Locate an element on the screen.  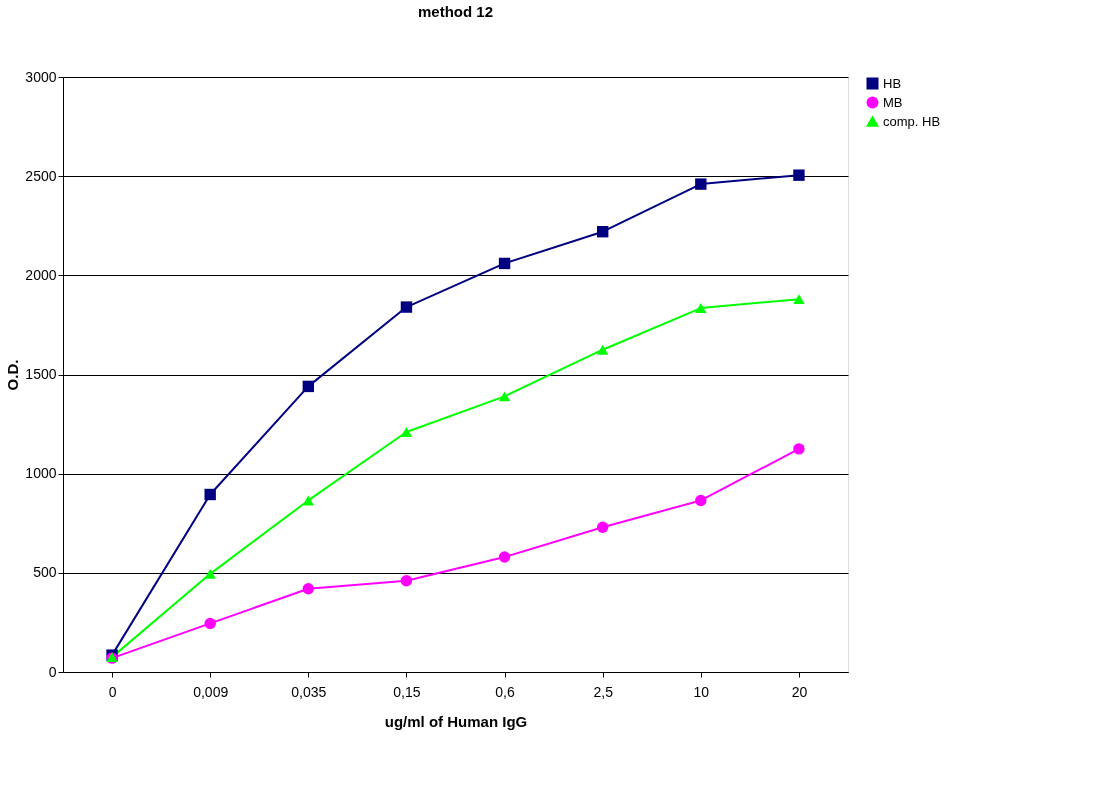
x-tick-label: 0,035 is located at coordinates (309, 691).